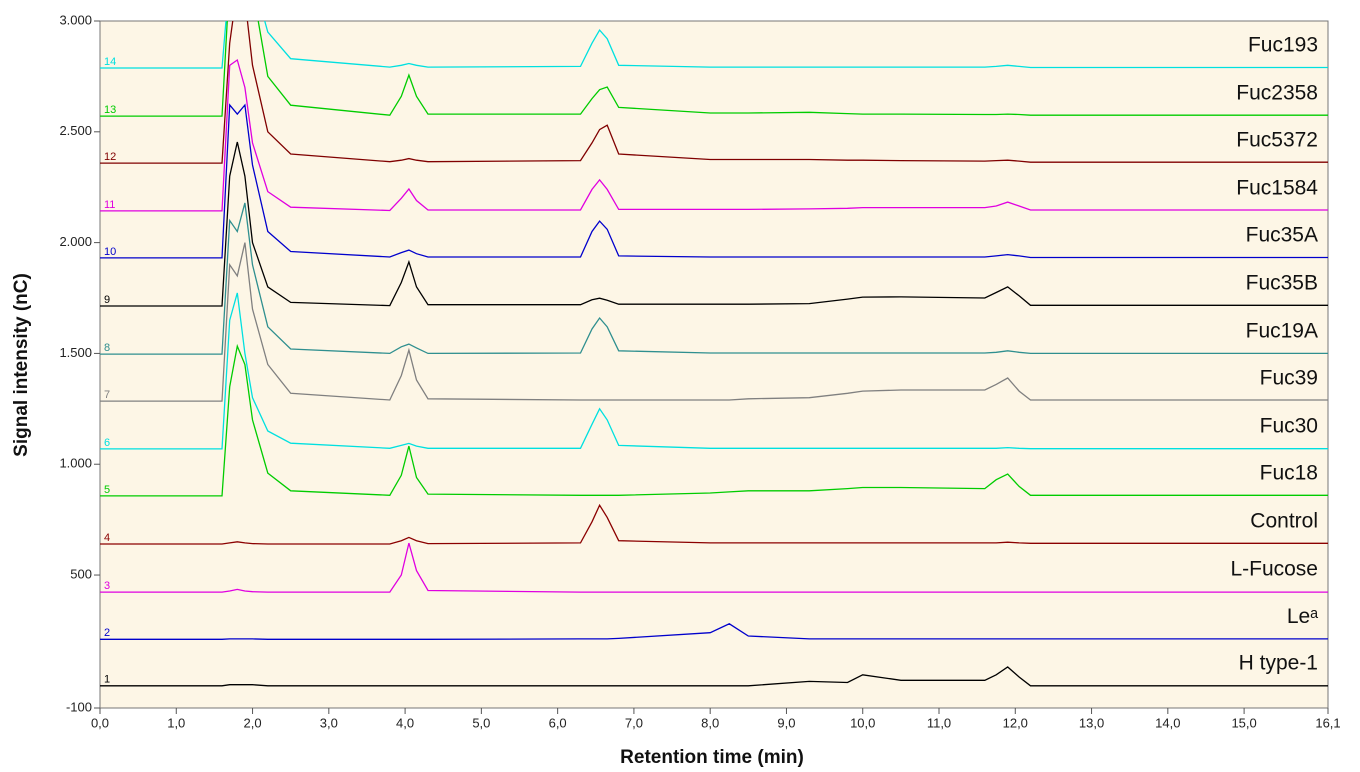 The width and height of the screenshot is (1360, 772). What do you see at coordinates (75, 241) in the screenshot?
I see `y-tick-label: 2.000` at bounding box center [75, 241].